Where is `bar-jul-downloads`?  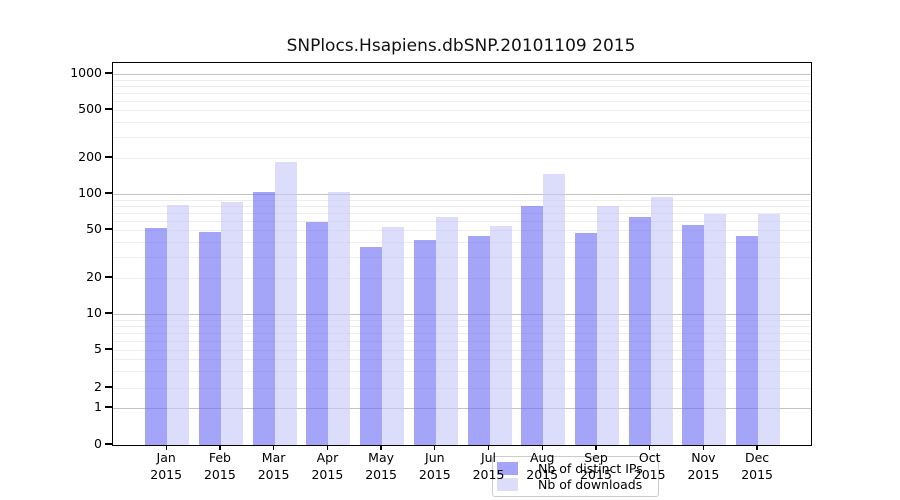
bar-jul-downloads is located at coordinates (500, 335).